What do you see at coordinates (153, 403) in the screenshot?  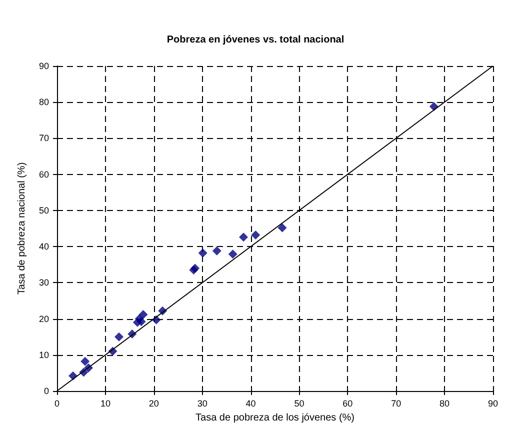 I see `x-tick-label: 20` at bounding box center [153, 403].